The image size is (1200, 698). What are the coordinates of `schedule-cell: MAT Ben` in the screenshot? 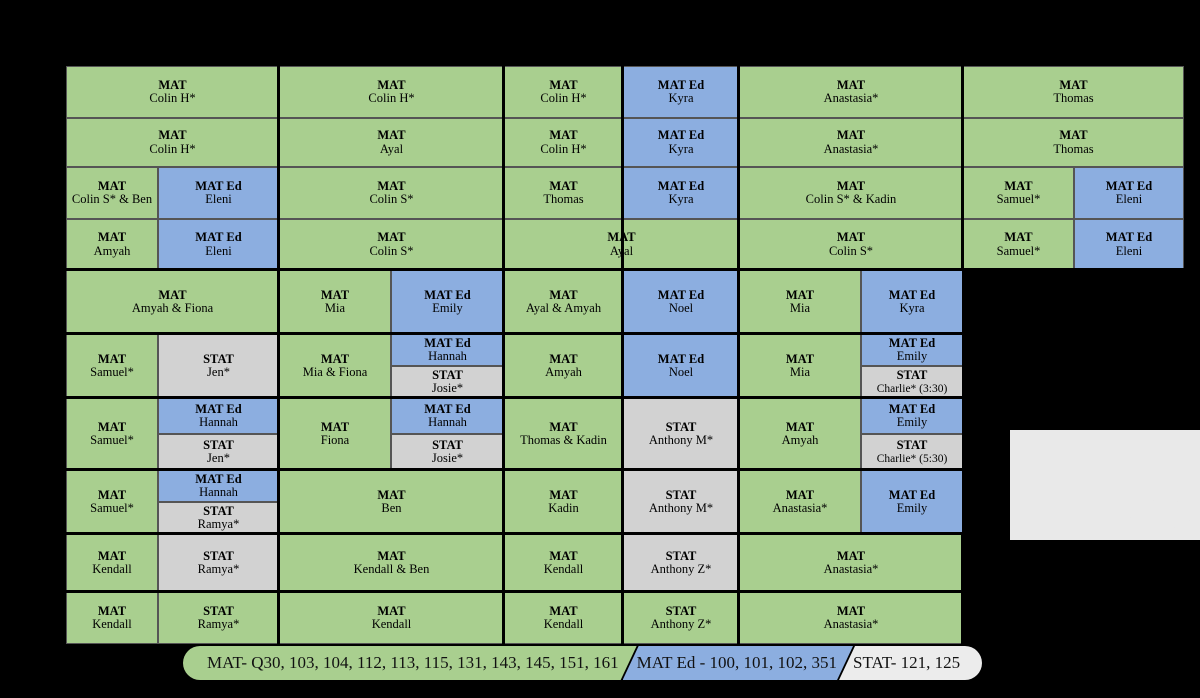 It's located at (391, 502).